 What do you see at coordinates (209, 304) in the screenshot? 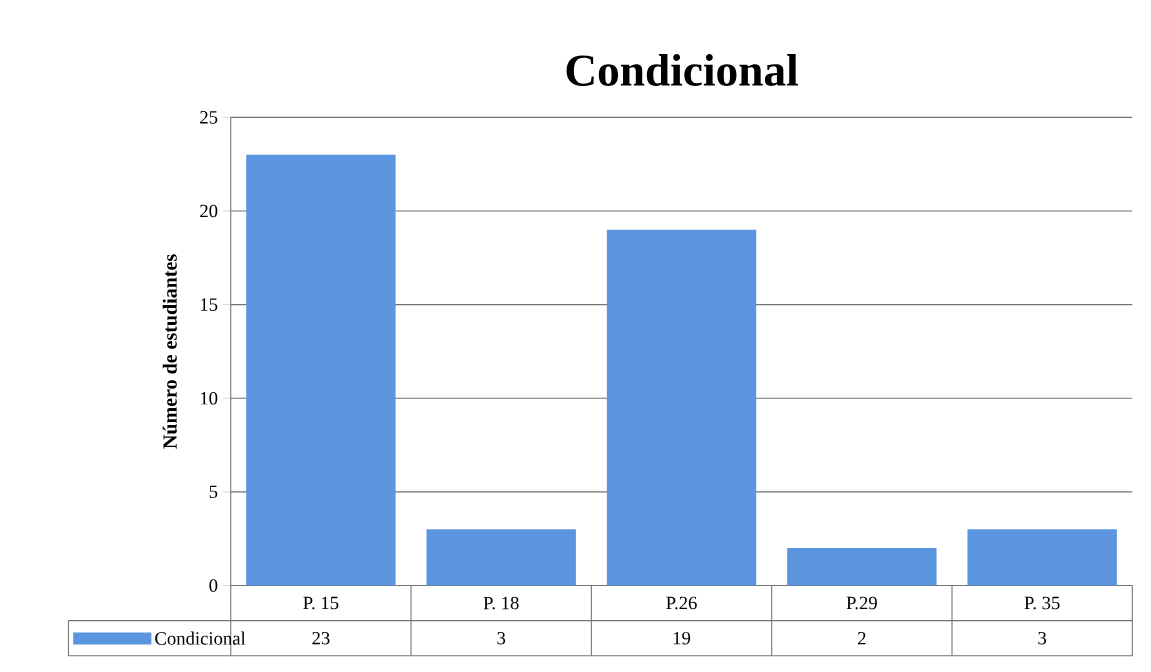
I see `y-tick-label: 15` at bounding box center [209, 304].